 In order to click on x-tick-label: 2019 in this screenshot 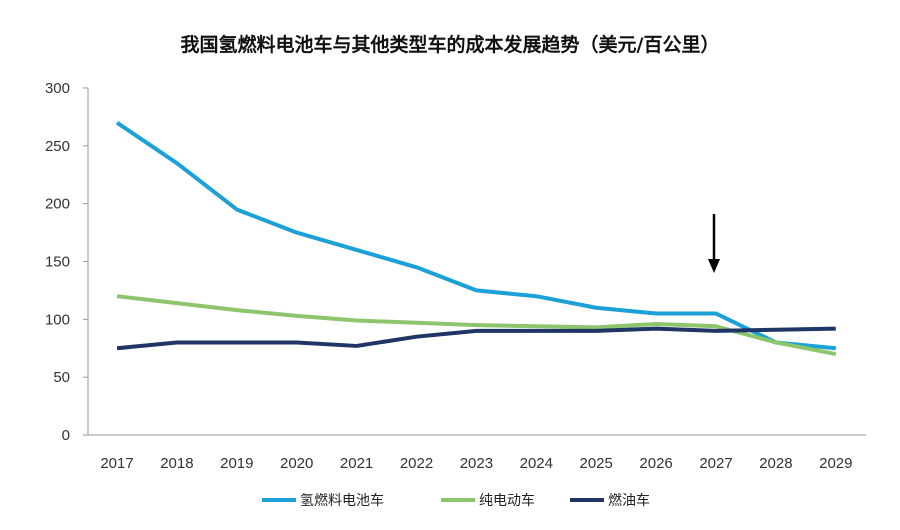, I will do `click(236, 463)`.